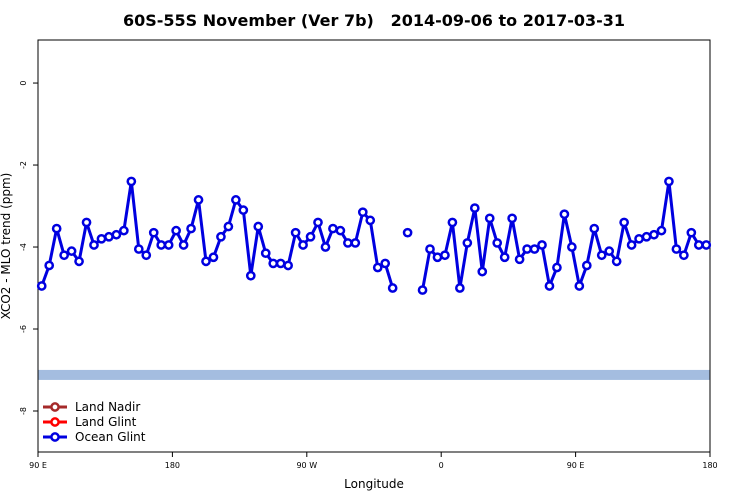 This screenshot has height=500, width=750. Describe the element at coordinates (110, 437) in the screenshot. I see `legend-label: Ocean Glint` at that location.